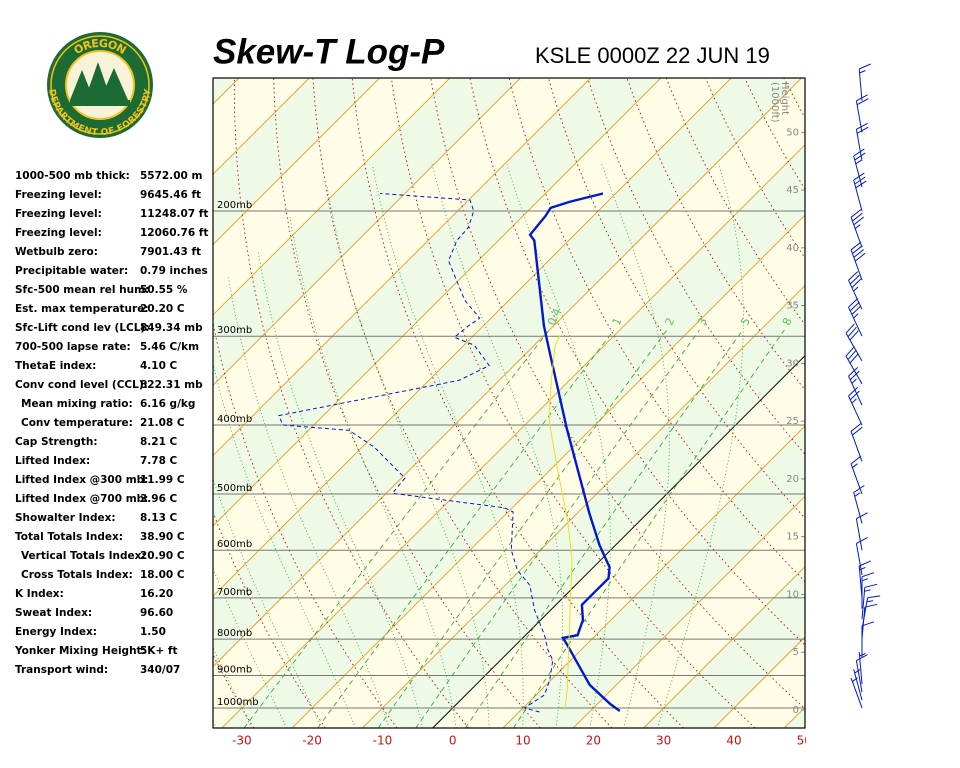 The width and height of the screenshot is (960, 768). Describe the element at coordinates (170, 195) in the screenshot. I see `stat-value: 9645.46 ft` at that location.